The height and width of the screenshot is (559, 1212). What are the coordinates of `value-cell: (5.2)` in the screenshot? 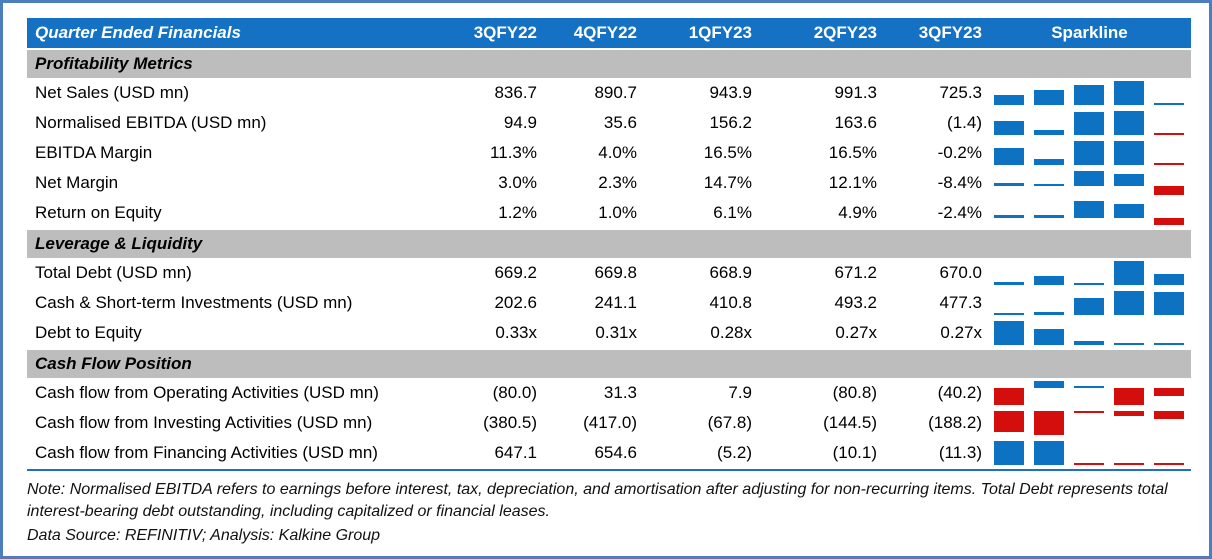 It's located at (734, 452).